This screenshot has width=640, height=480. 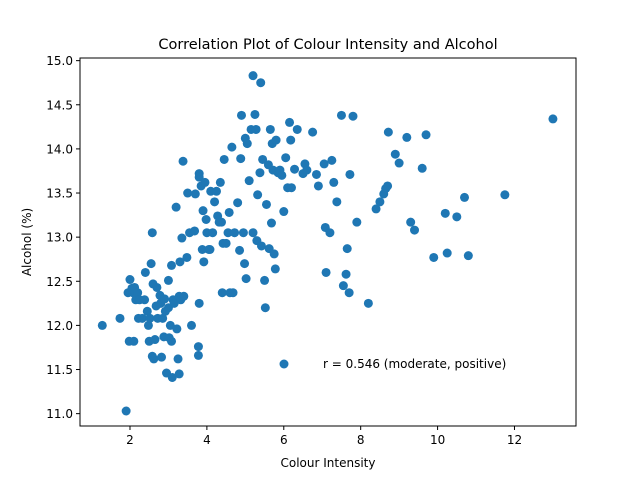 I want to click on y-tick-label: 15.0, so click(x=59, y=61).